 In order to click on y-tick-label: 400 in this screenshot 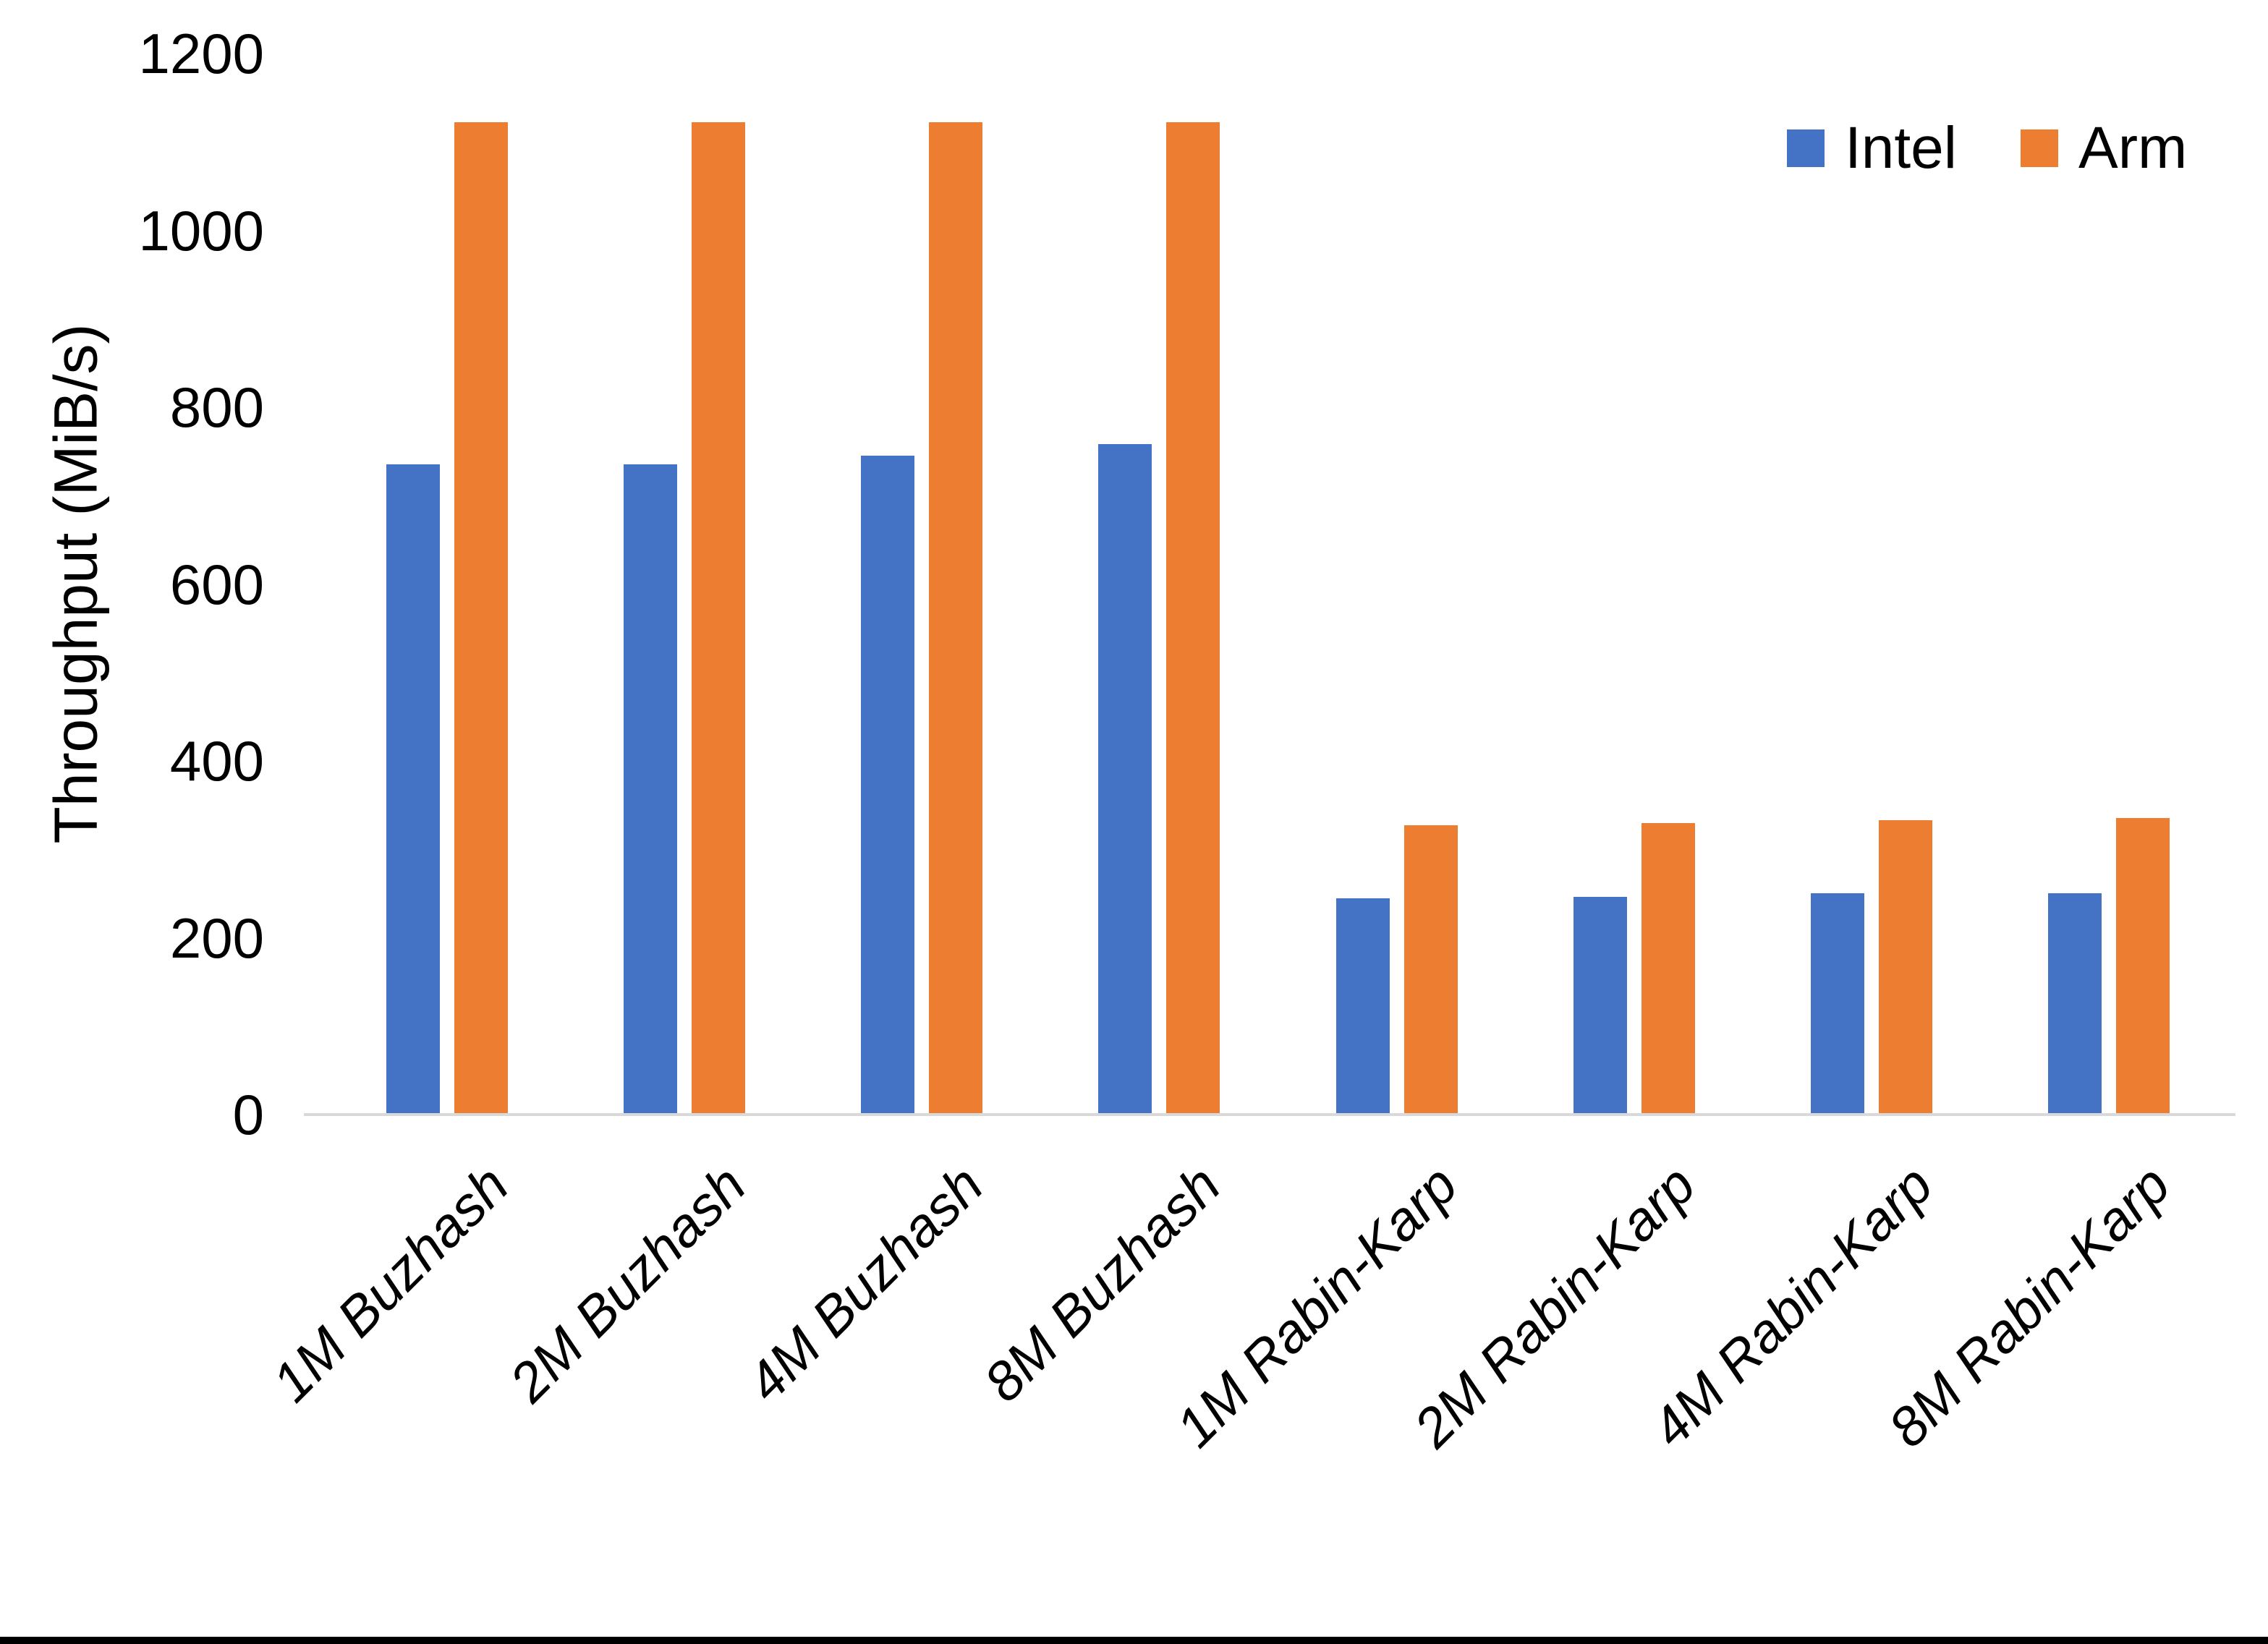, I will do `click(216, 761)`.